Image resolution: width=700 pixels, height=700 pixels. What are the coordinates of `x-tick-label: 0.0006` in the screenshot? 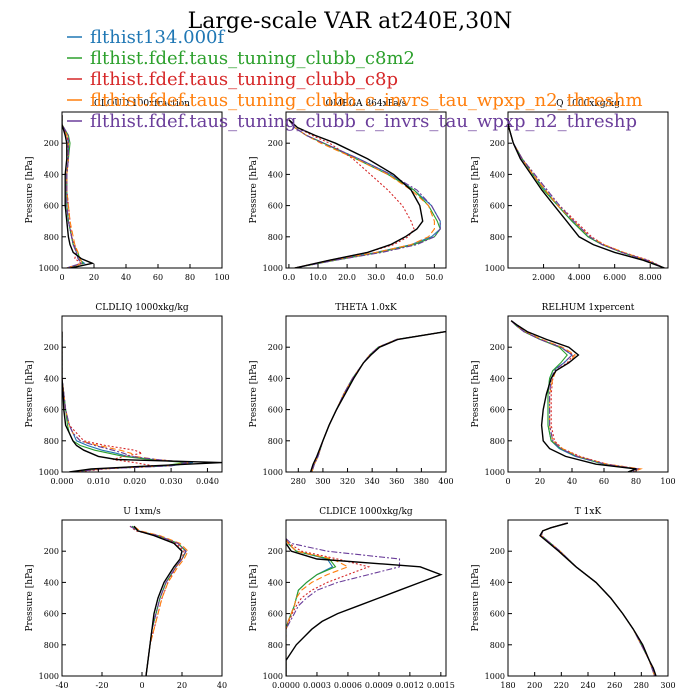 It's located at (348, 685).